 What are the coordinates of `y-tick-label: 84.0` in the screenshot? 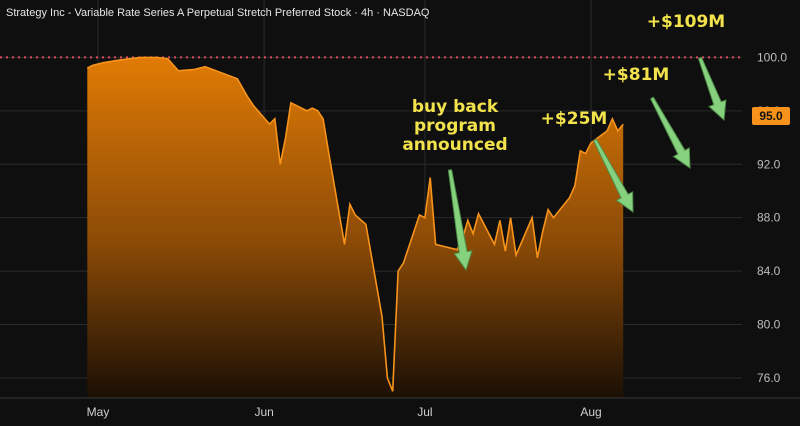 It's located at (769, 271).